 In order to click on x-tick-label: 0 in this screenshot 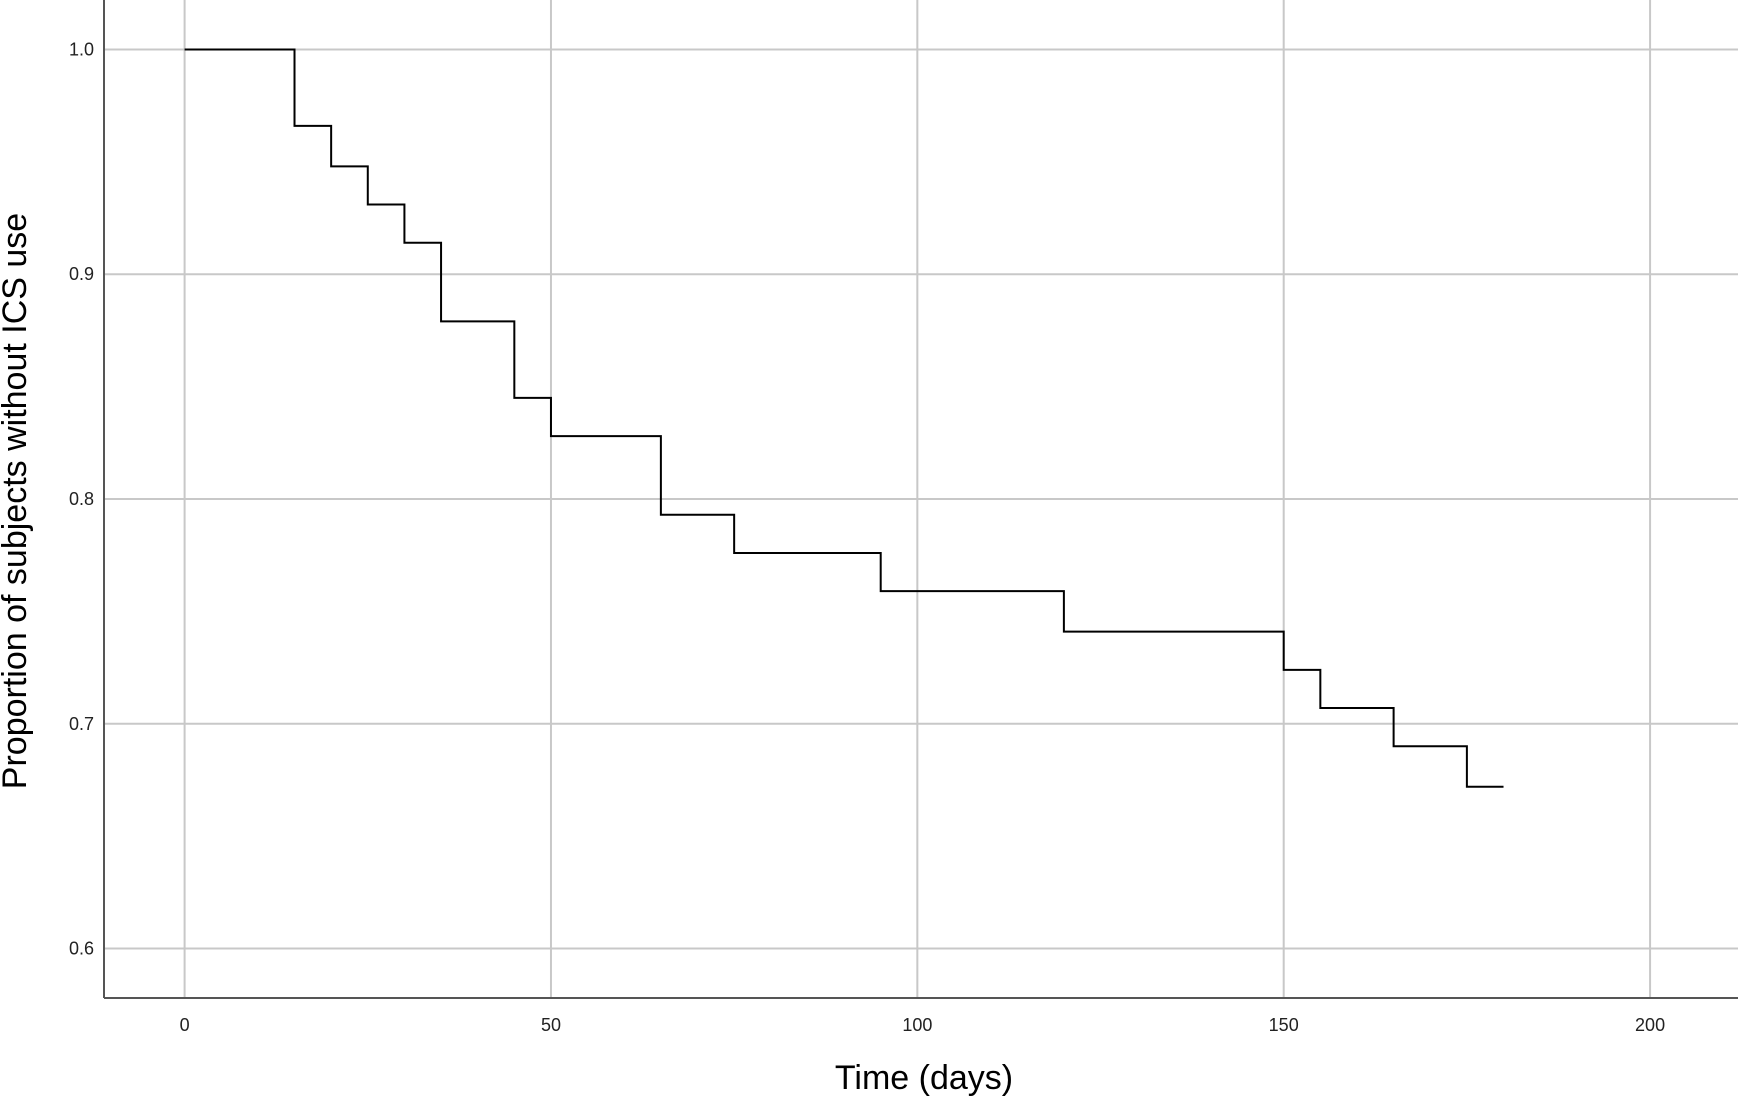, I will do `click(185, 1025)`.